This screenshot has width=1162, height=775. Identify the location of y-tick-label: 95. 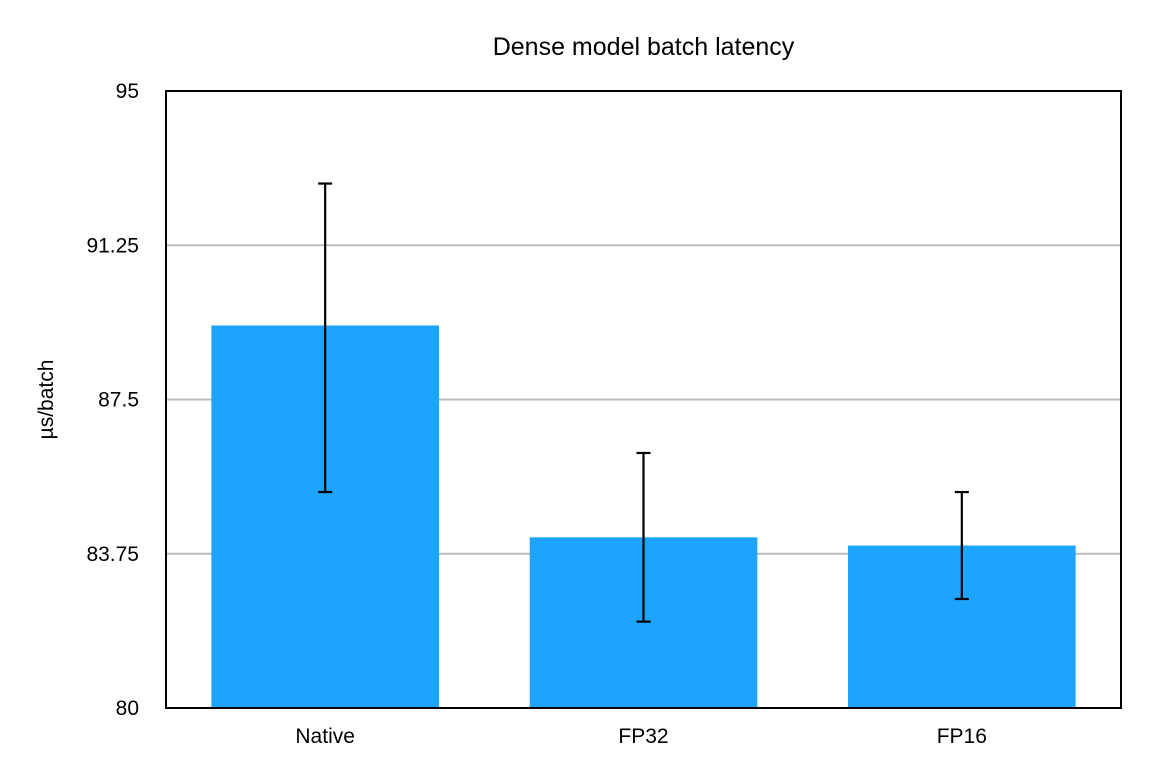
(127, 91).